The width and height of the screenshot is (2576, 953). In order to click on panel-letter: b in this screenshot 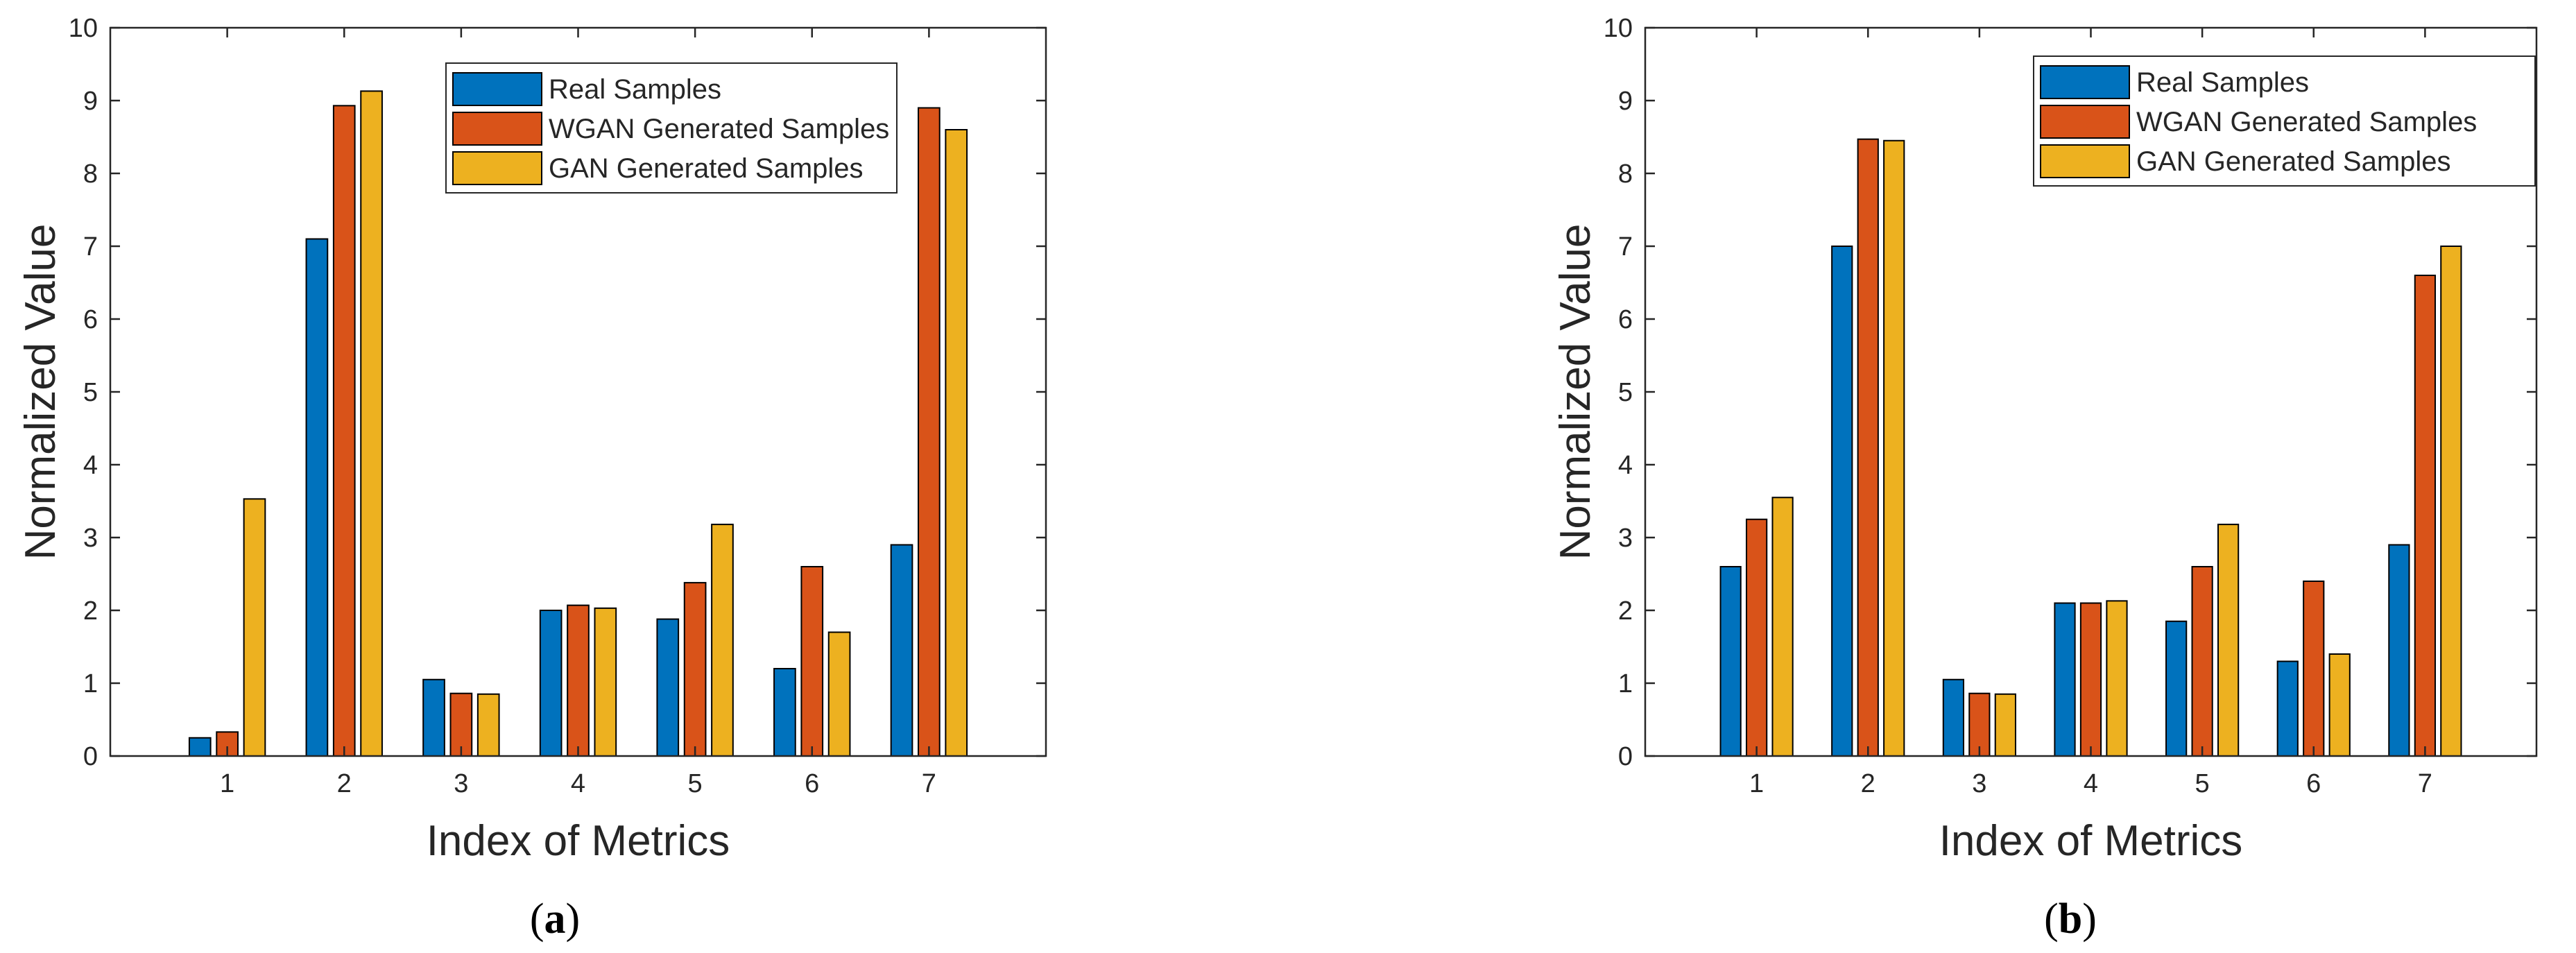, I will do `click(2070, 919)`.